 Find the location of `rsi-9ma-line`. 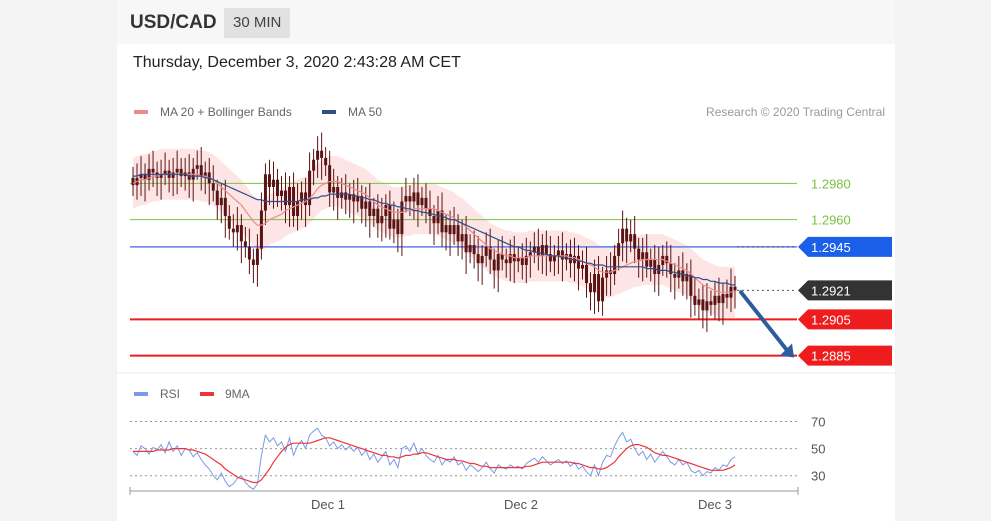

rsi-9ma-line is located at coordinates (434, 460).